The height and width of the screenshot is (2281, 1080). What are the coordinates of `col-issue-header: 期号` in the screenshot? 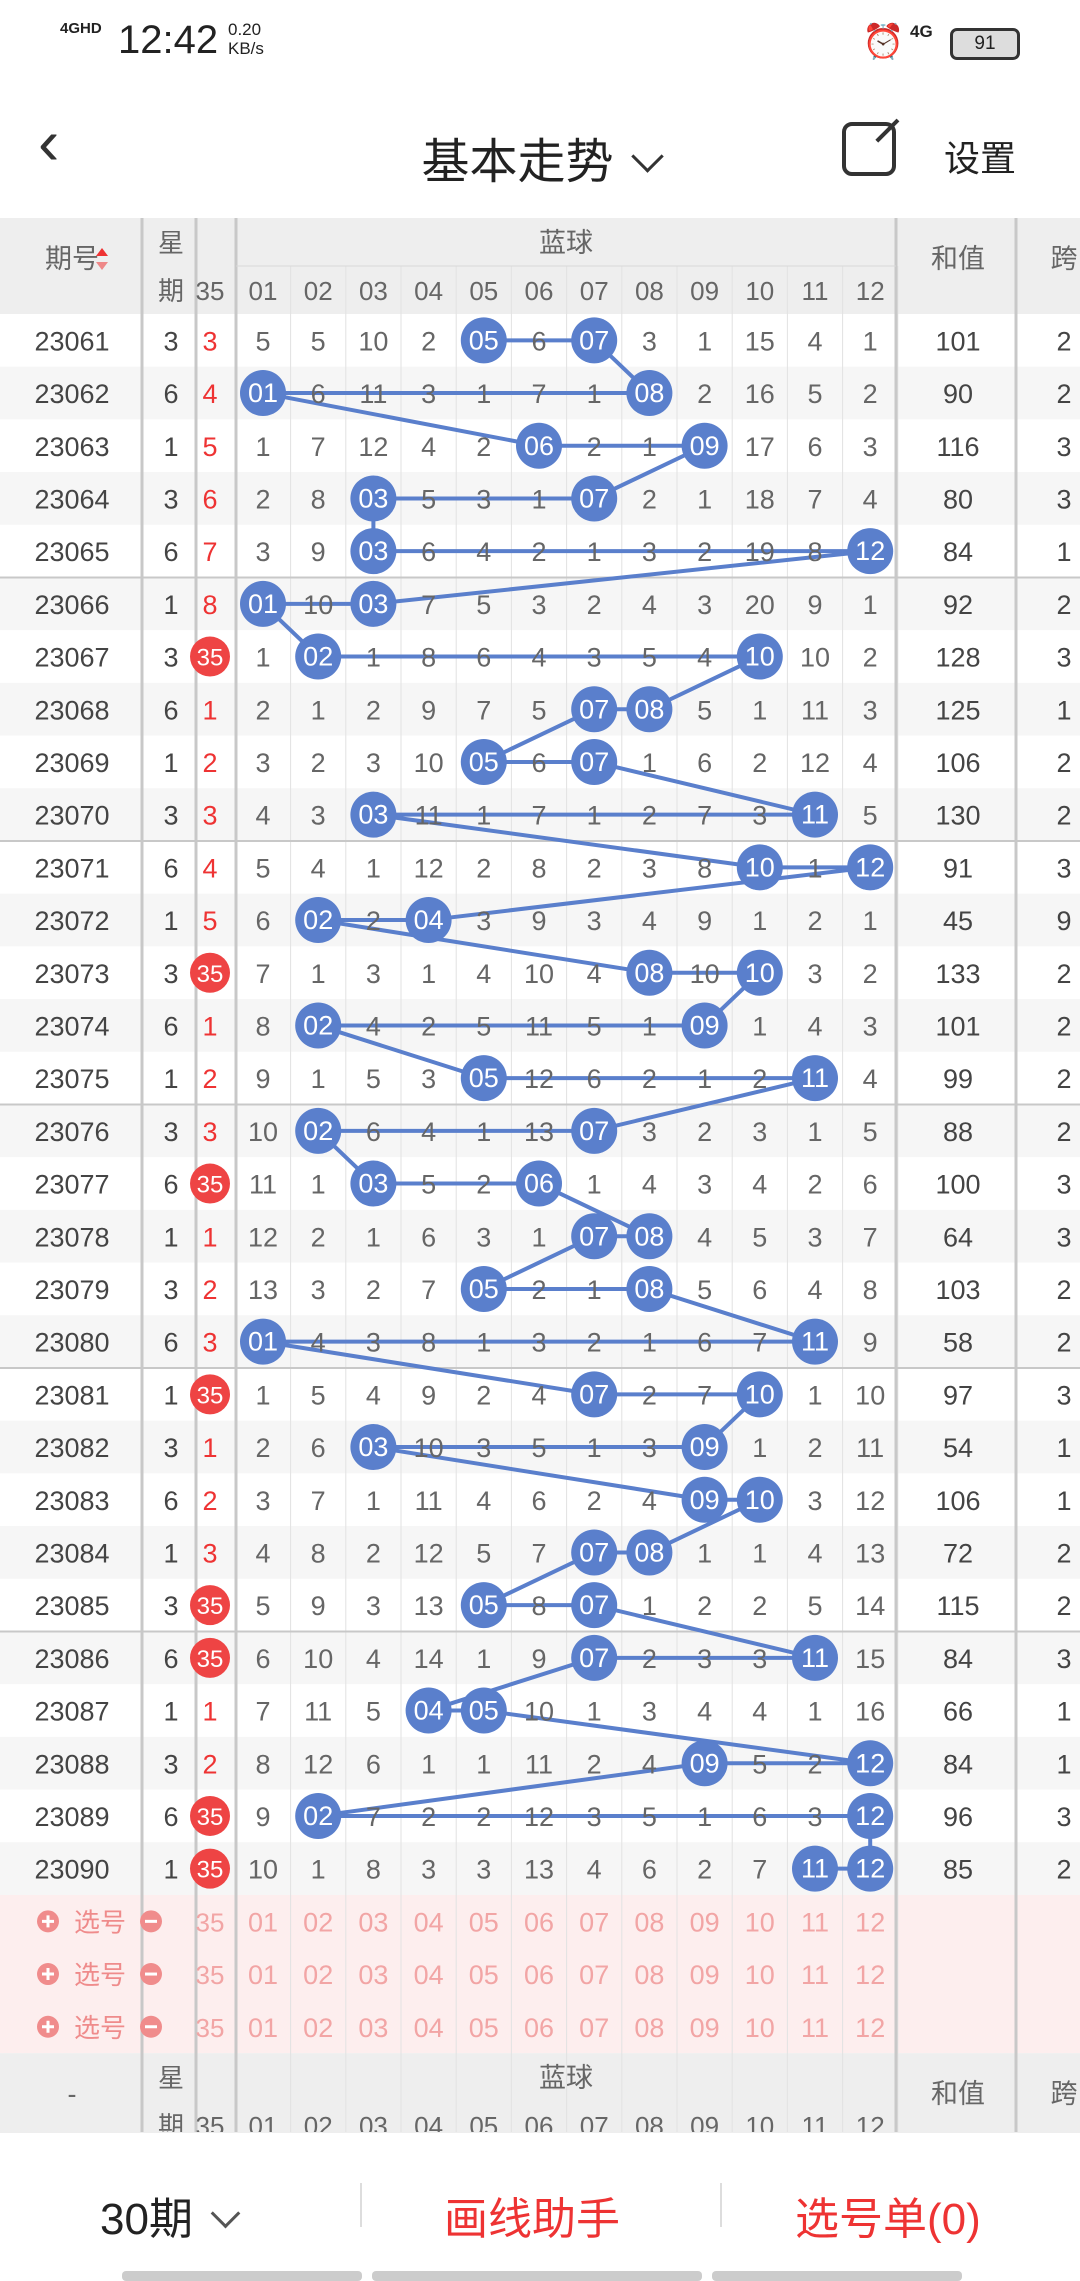 It's located at (72, 259).